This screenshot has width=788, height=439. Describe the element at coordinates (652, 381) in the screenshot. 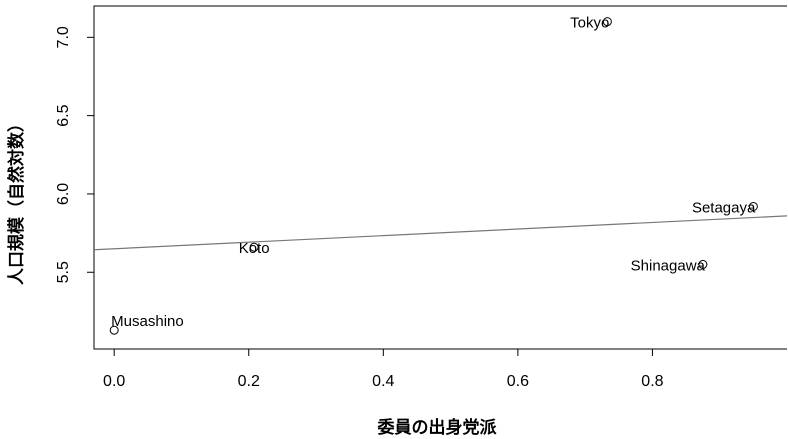

I see `x-tick-label: 0.8` at that location.